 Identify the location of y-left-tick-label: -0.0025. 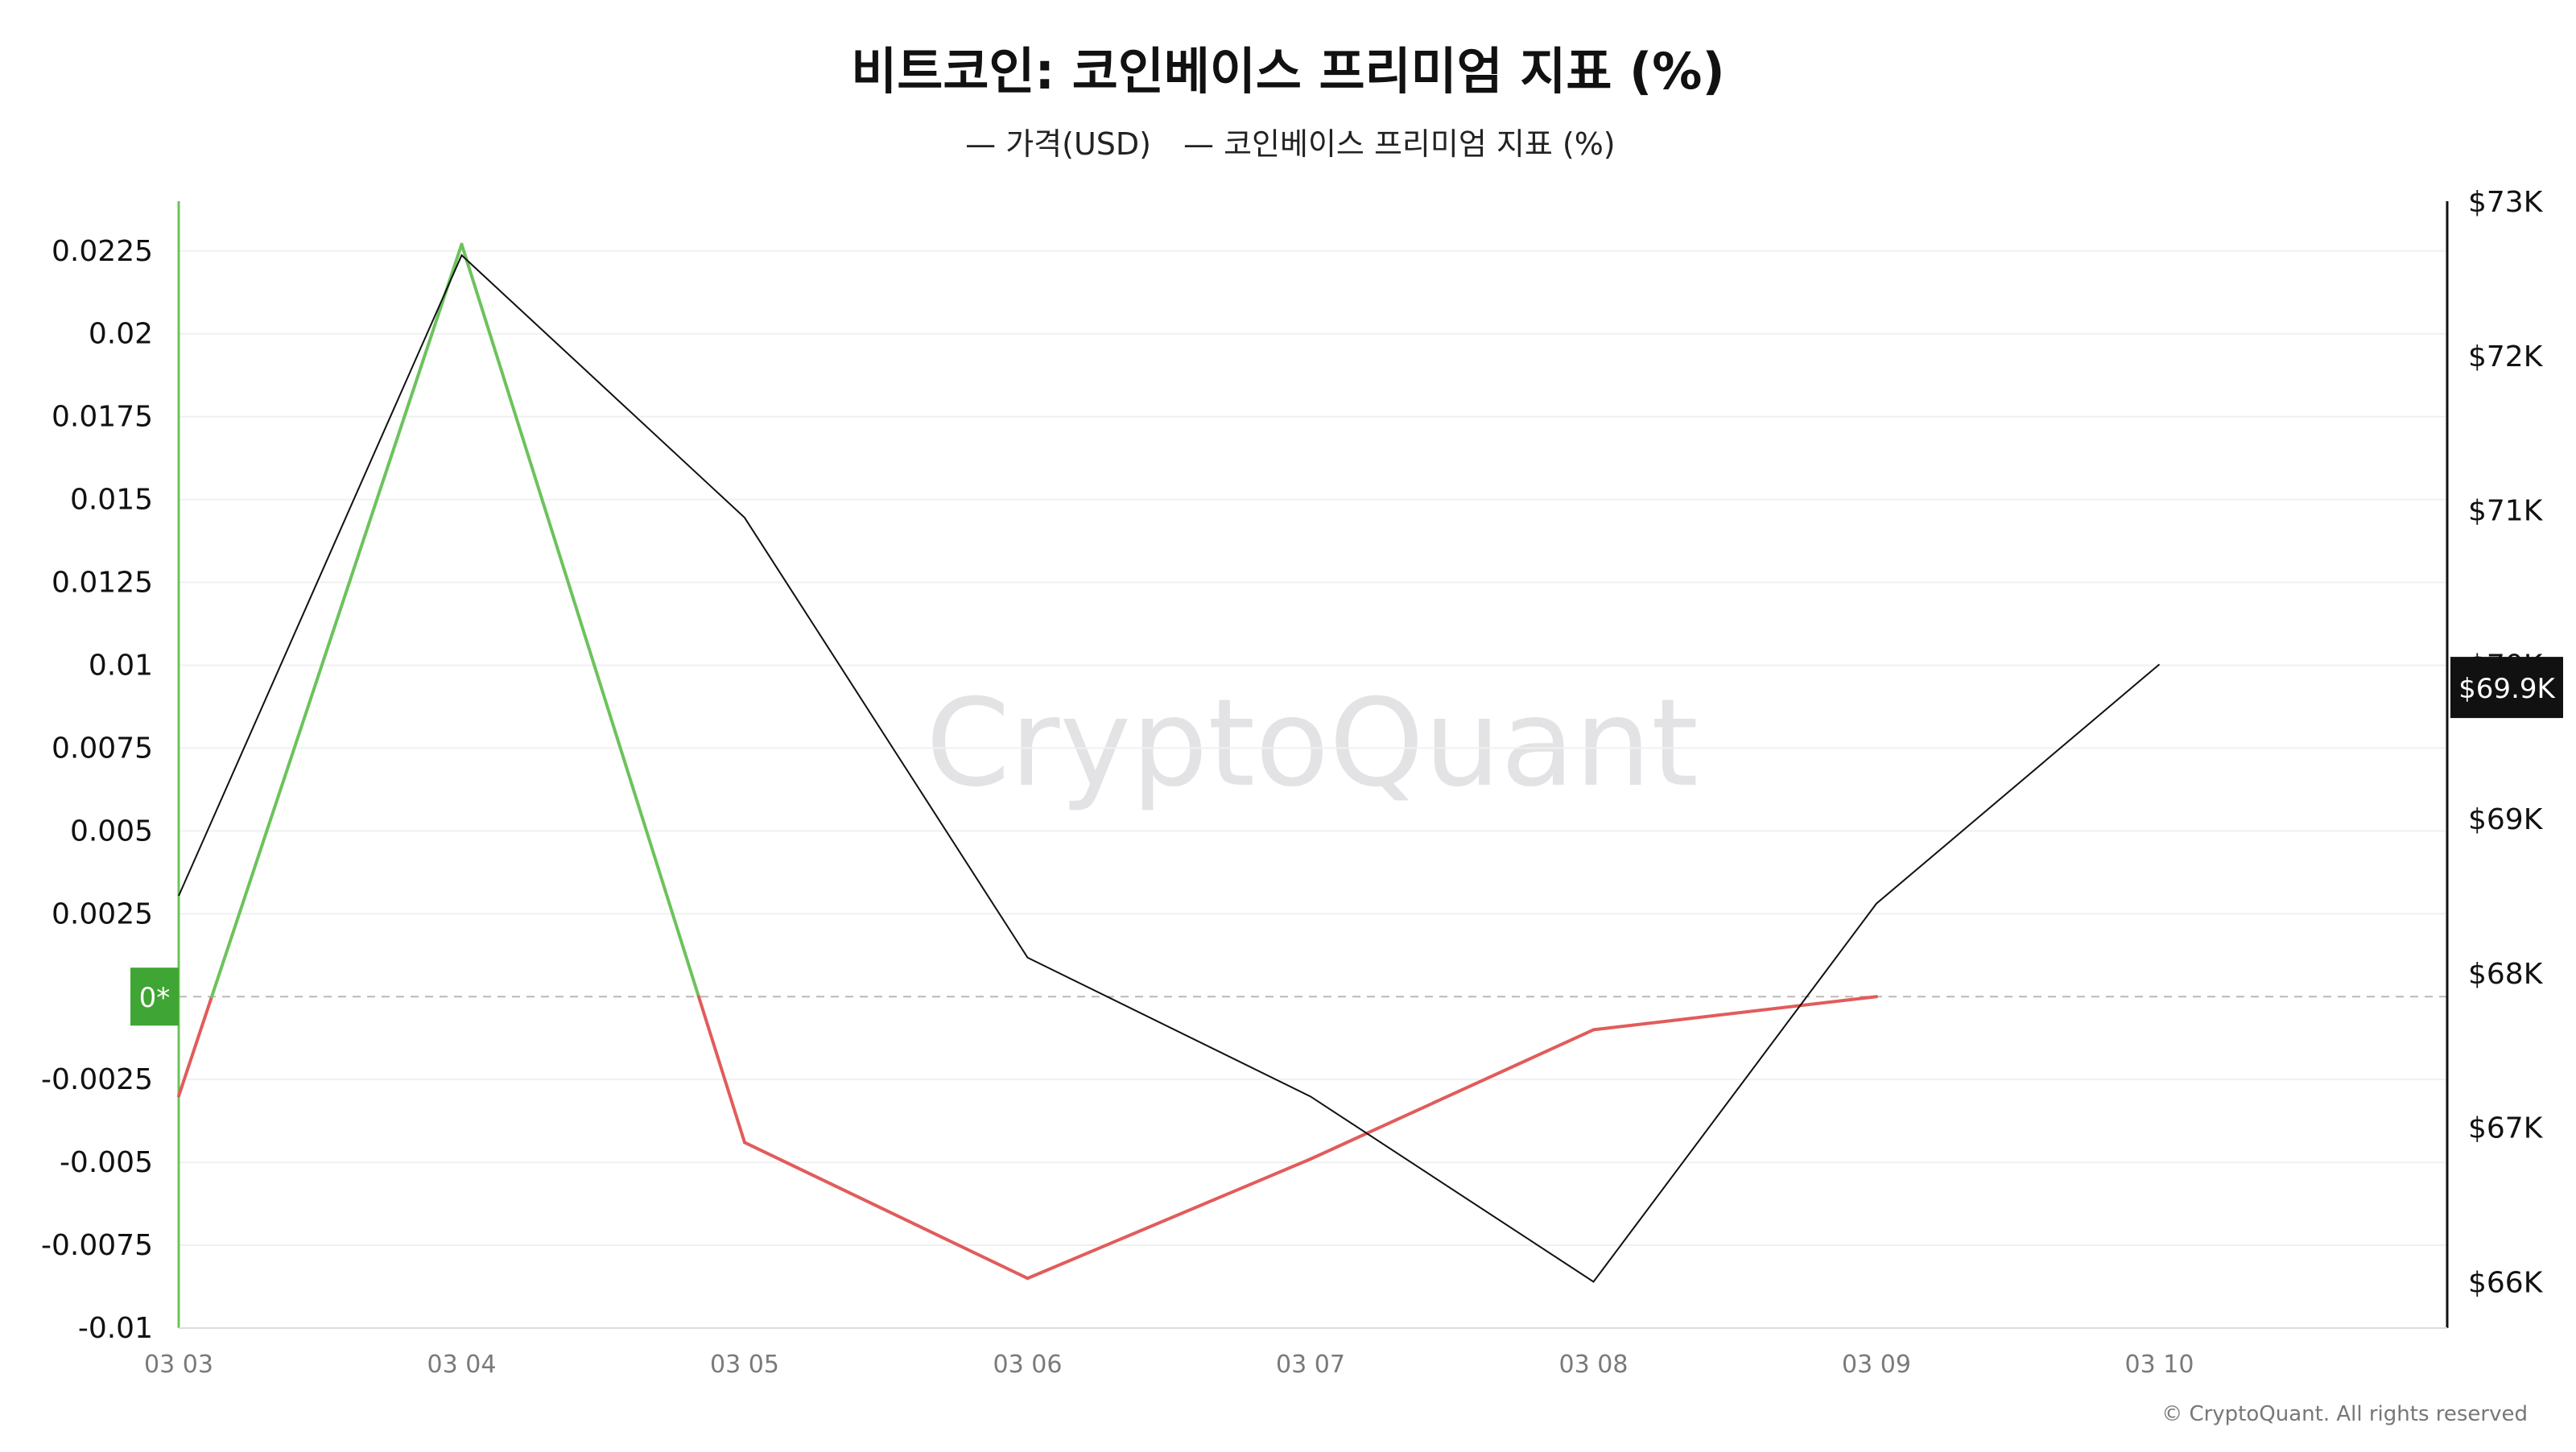
(97, 1079).